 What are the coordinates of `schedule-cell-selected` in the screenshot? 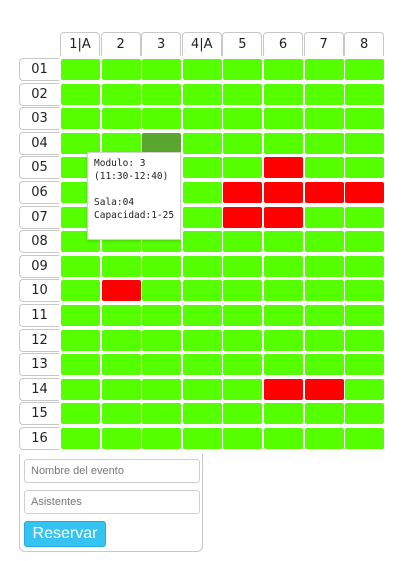 It's located at (162, 143).